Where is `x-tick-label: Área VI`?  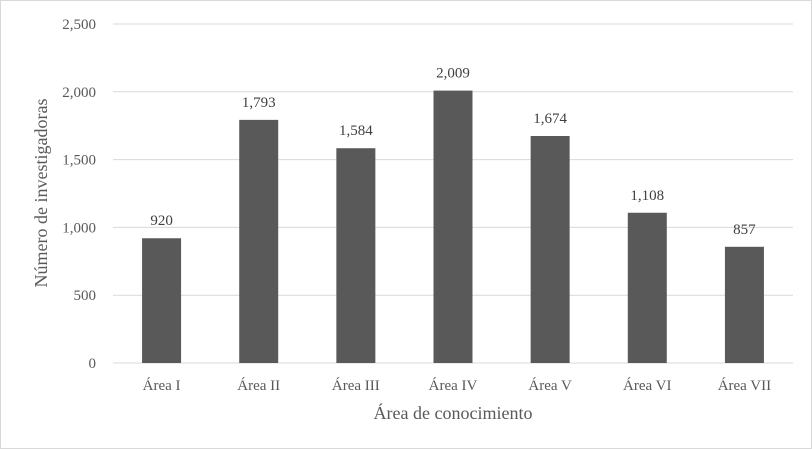 x-tick-label: Área VI is located at coordinates (647, 385).